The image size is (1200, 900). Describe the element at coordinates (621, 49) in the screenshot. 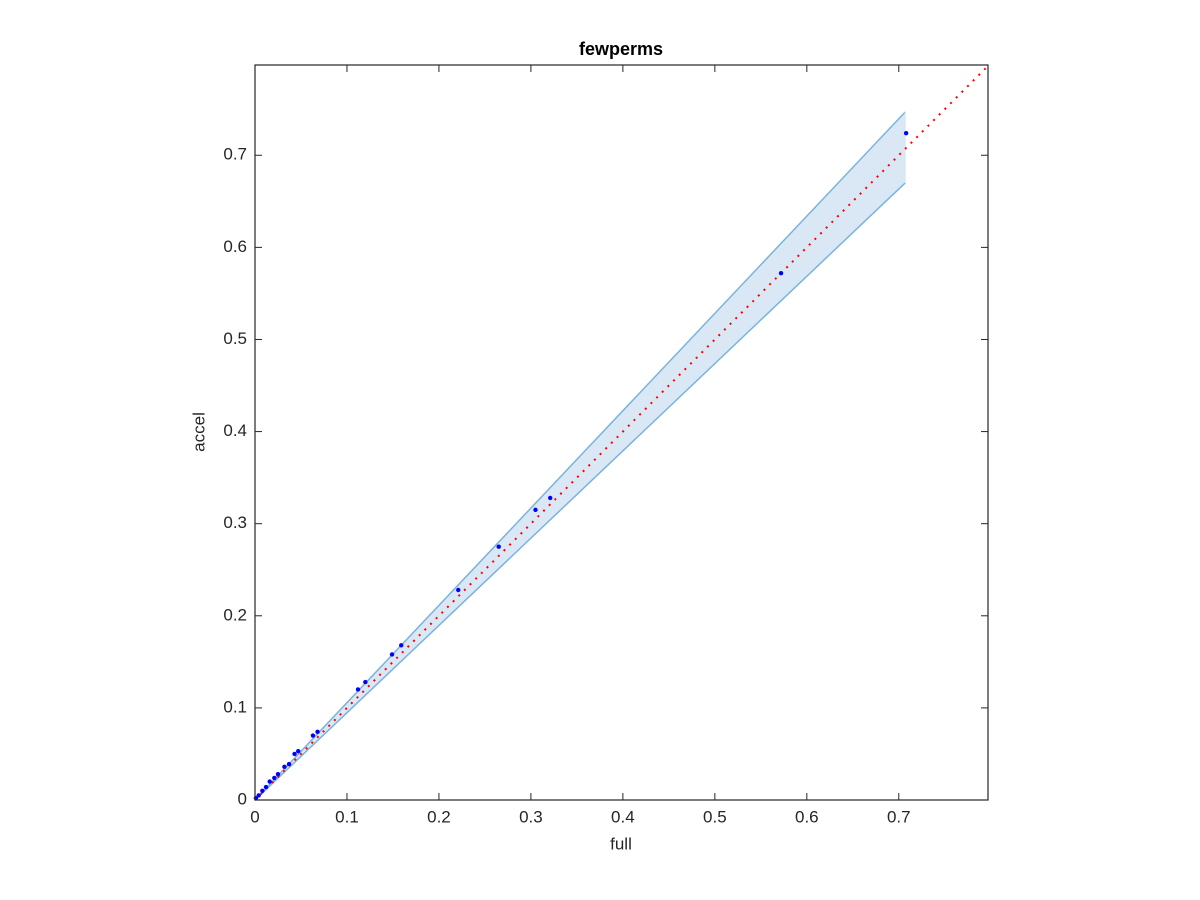

I see `chart-title: fewperms` at that location.